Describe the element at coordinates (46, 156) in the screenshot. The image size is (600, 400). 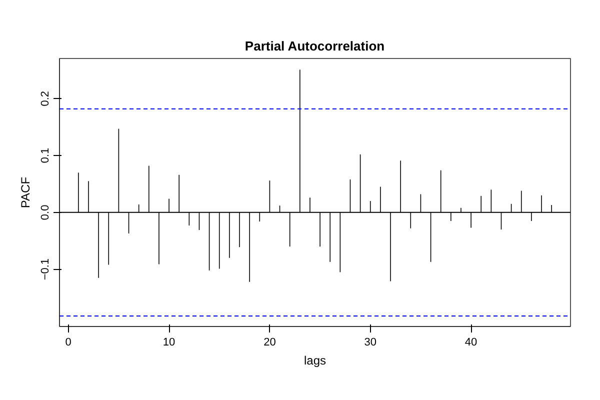
I see `y-tick-label: 0.1` at that location.